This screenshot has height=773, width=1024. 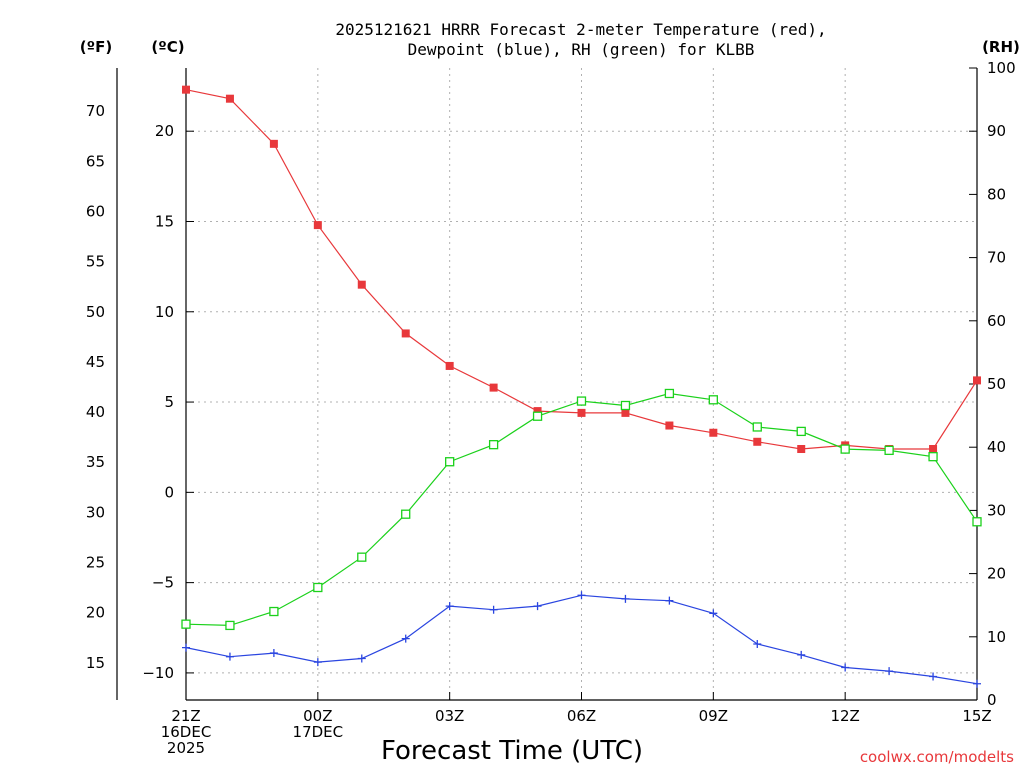 I want to click on dewpoint-series, so click(x=581, y=639).